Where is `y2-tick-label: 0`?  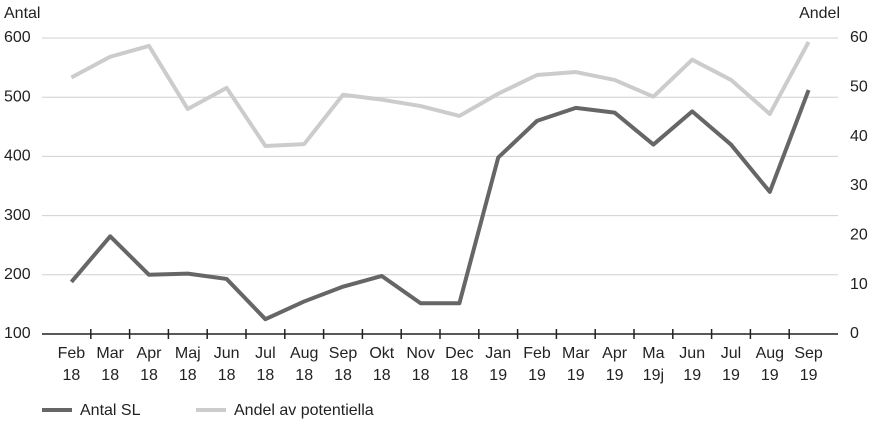 y2-tick-label: 0 is located at coordinates (854, 333).